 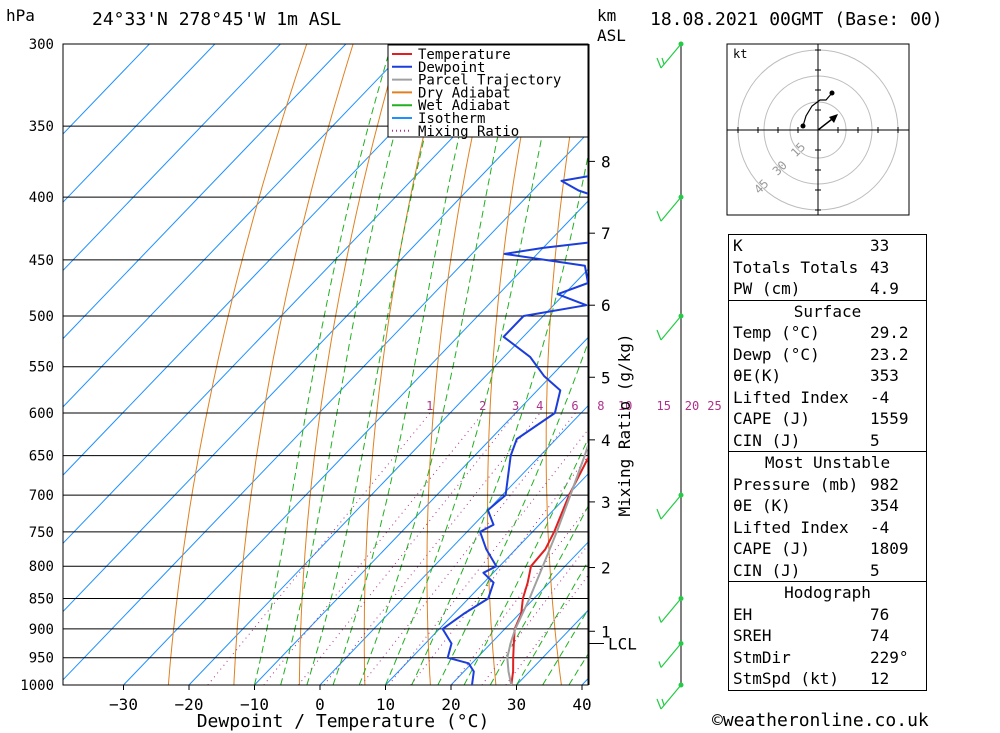 What do you see at coordinates (828, 419) in the screenshot?
I see `index-row: CAPE (J) 1559` at bounding box center [828, 419].